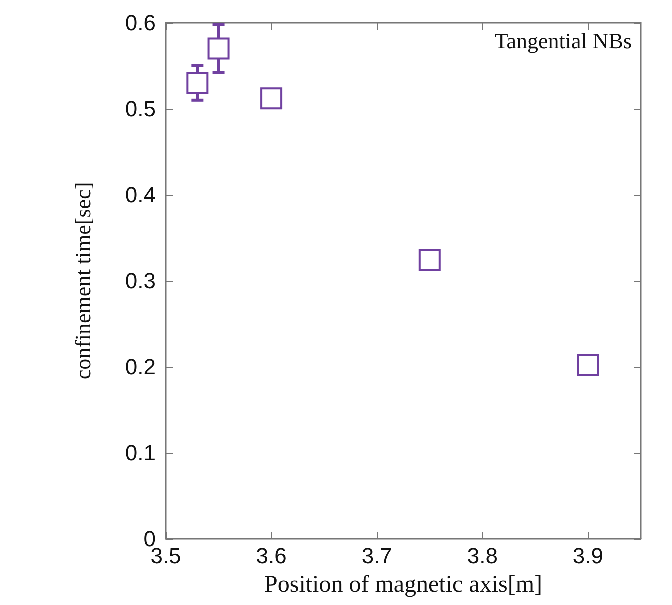 The image size is (672, 605). Describe the element at coordinates (140, 453) in the screenshot. I see `y-tick-label: 0.1` at that location.